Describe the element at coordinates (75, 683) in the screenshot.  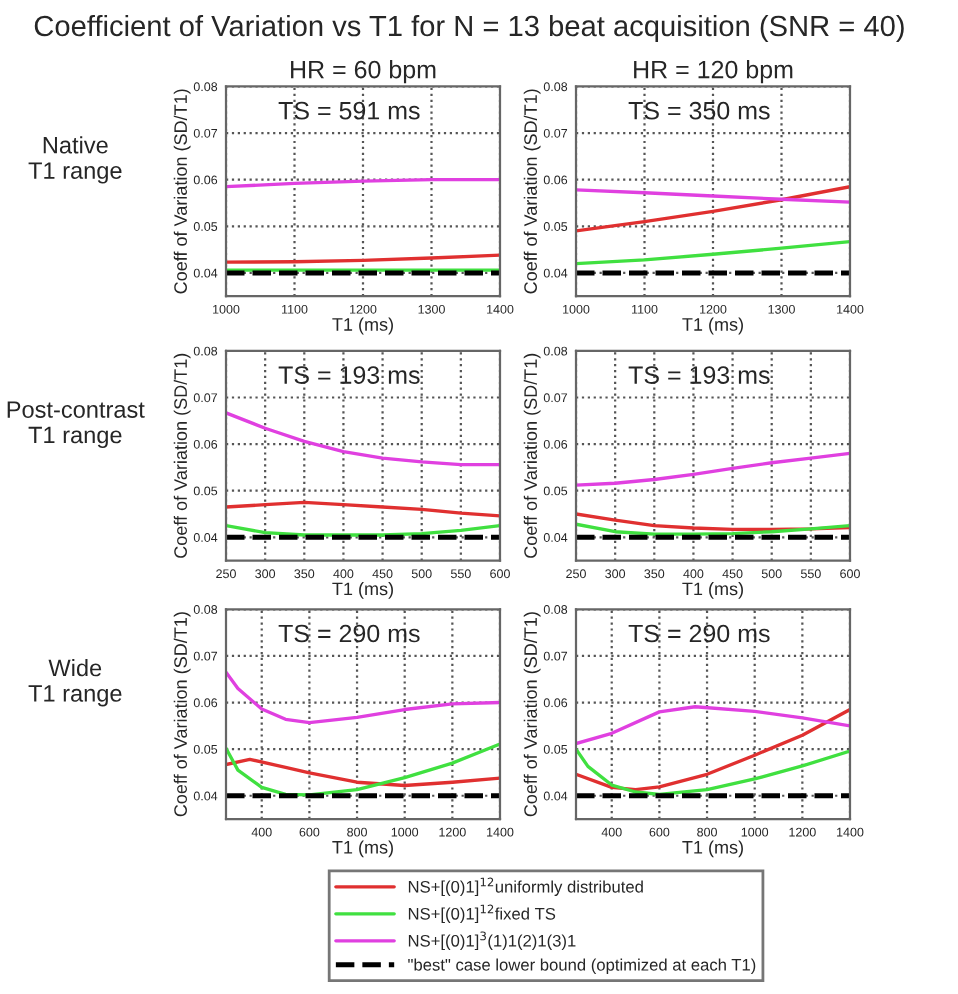
I see `text: Wide T1 range` at that location.